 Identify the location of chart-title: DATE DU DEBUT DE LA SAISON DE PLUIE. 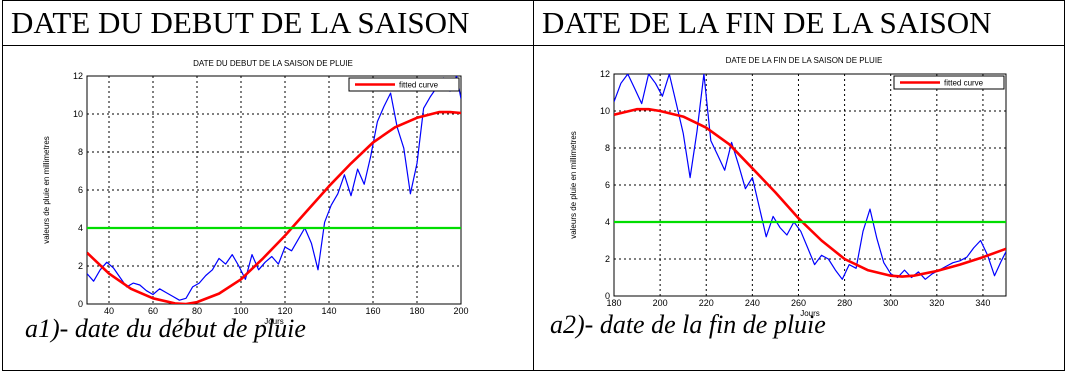
(273, 63).